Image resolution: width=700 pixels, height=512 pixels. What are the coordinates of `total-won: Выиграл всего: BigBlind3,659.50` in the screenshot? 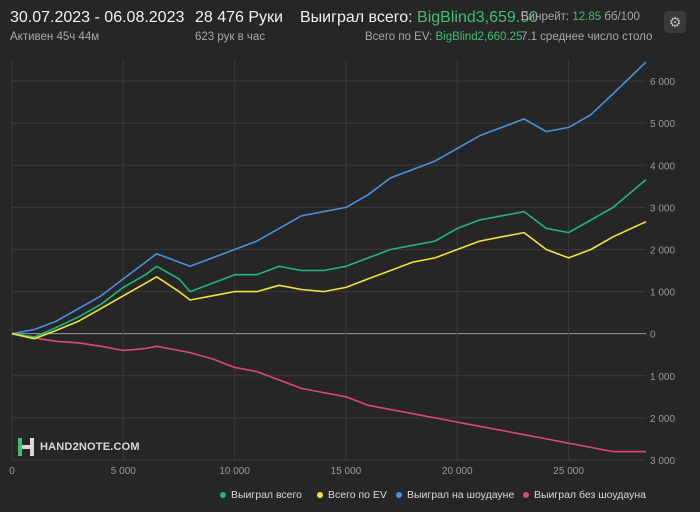 It's located at (419, 18).